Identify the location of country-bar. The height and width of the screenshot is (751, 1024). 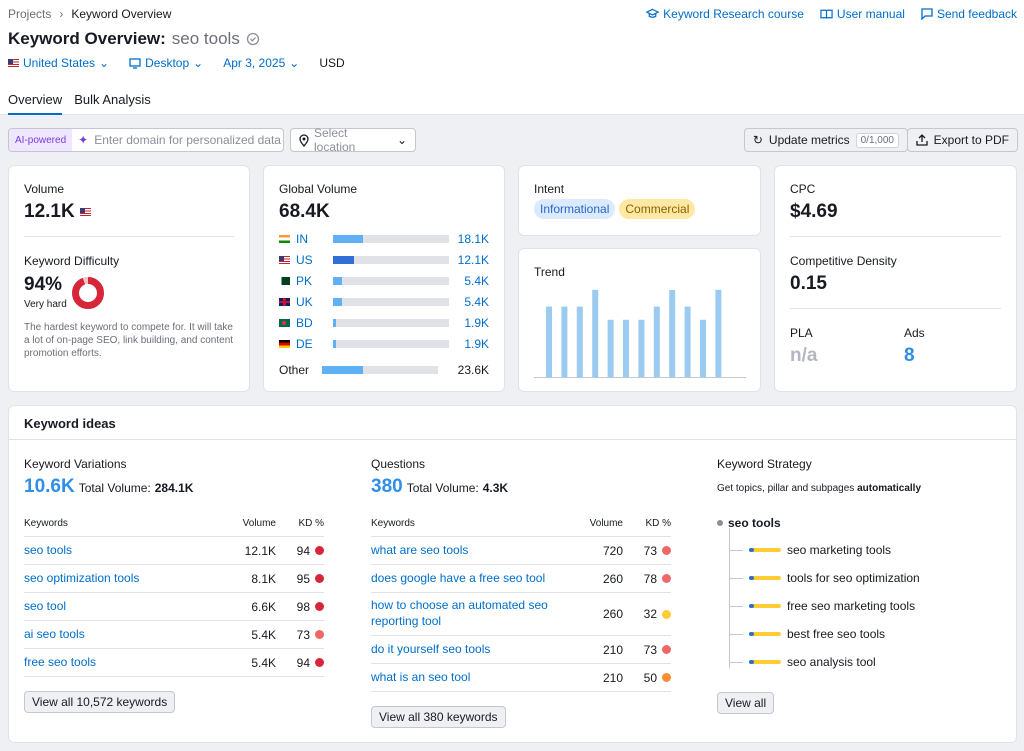
(391, 260).